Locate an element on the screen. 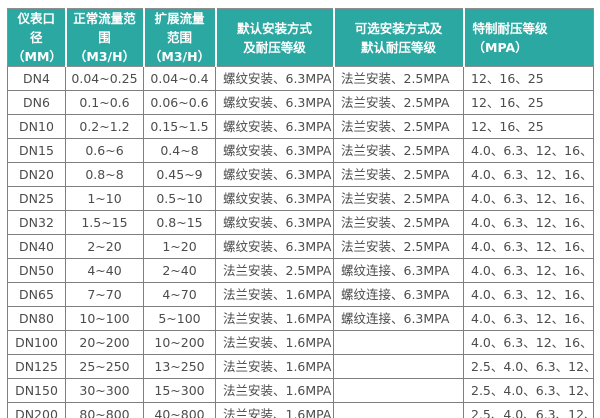  cell-normal-flow-range: 25~250 is located at coordinates (104, 366).